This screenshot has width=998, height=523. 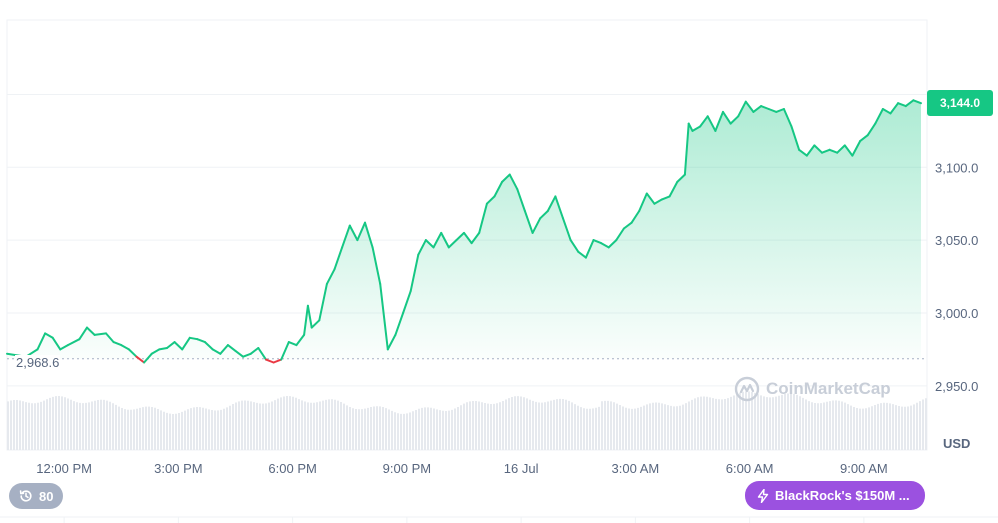 I want to click on lightning-icon, so click(x=763, y=495).